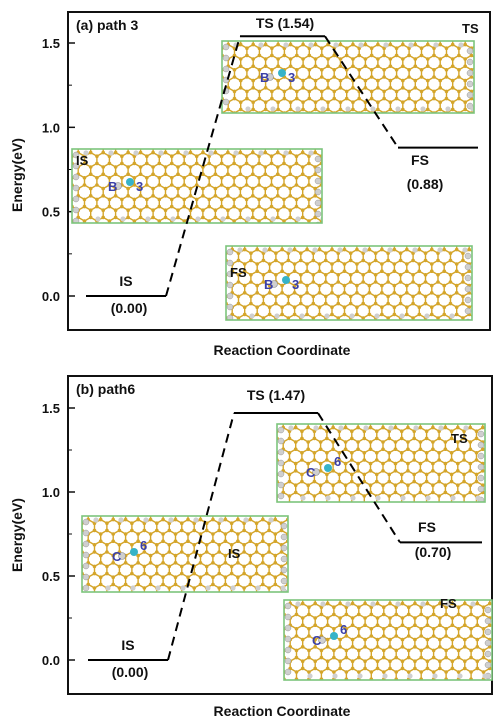 Image resolution: width=496 pixels, height=720 pixels. Describe the element at coordinates (51, 576) in the screenshot. I see `y-tick-label: 0.5` at that location.